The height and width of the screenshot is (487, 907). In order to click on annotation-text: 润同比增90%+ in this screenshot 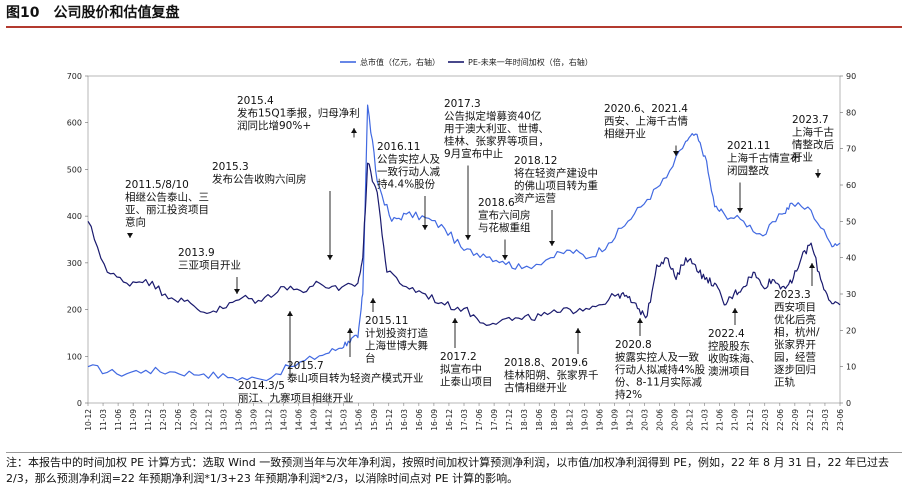, I will do `click(274, 125)`.